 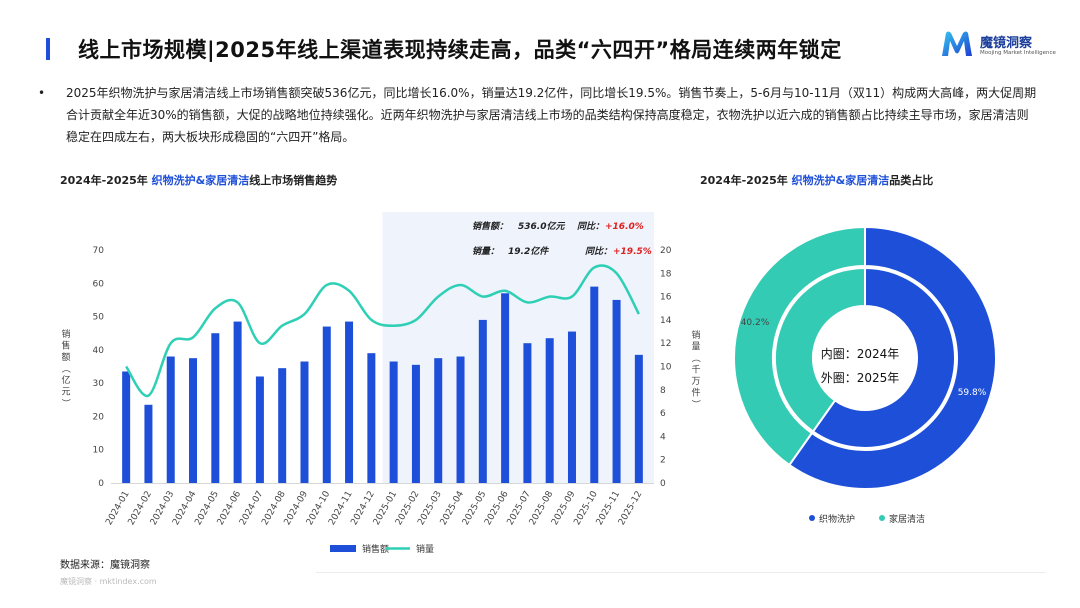 What do you see at coordinates (860, 378) in the screenshot?
I see `donut-center-outer: 外圈：2025年` at bounding box center [860, 378].